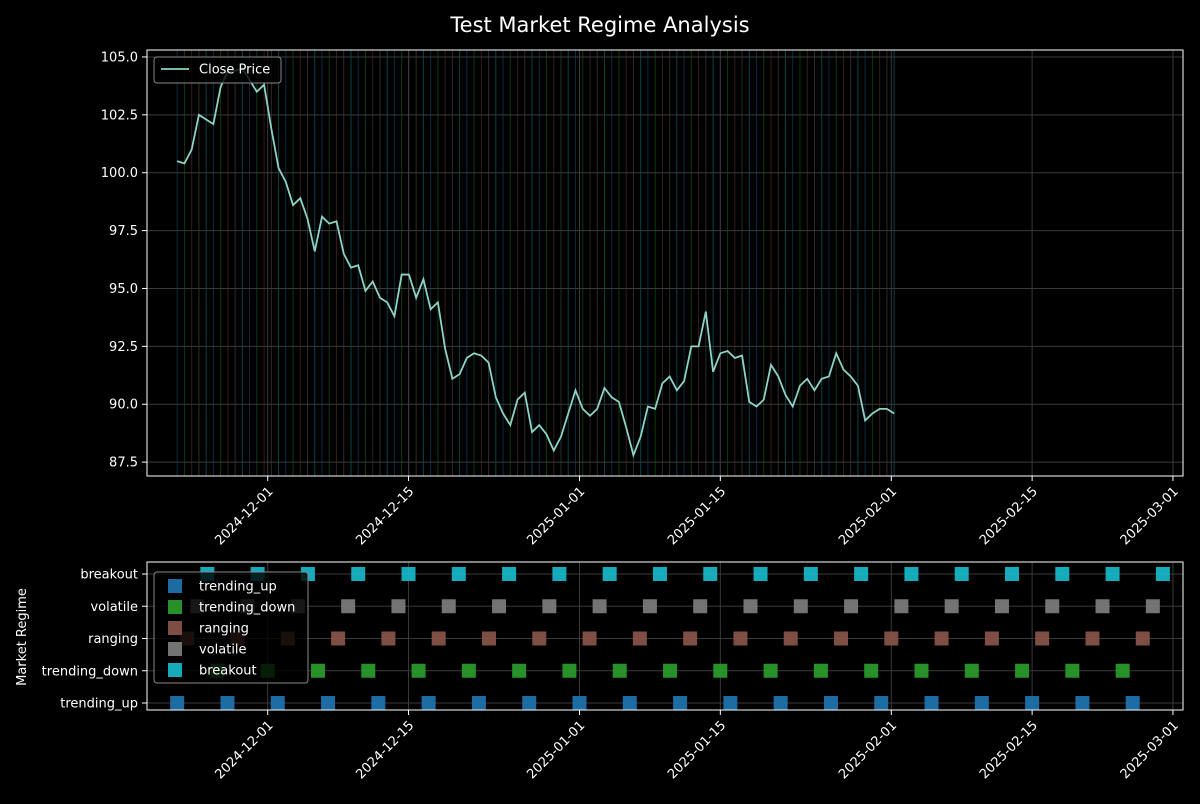 This screenshot has height=804, width=1200. What do you see at coordinates (228, 671) in the screenshot?
I see `regime-legend-label-breakout: breakout` at bounding box center [228, 671].